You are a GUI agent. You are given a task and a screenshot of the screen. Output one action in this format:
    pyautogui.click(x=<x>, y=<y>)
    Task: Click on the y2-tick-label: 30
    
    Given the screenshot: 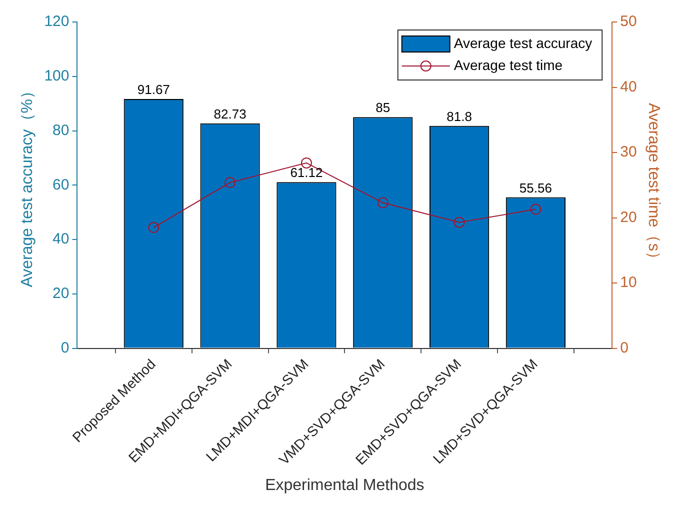 What is the action you would take?
    pyautogui.click(x=628, y=152)
    